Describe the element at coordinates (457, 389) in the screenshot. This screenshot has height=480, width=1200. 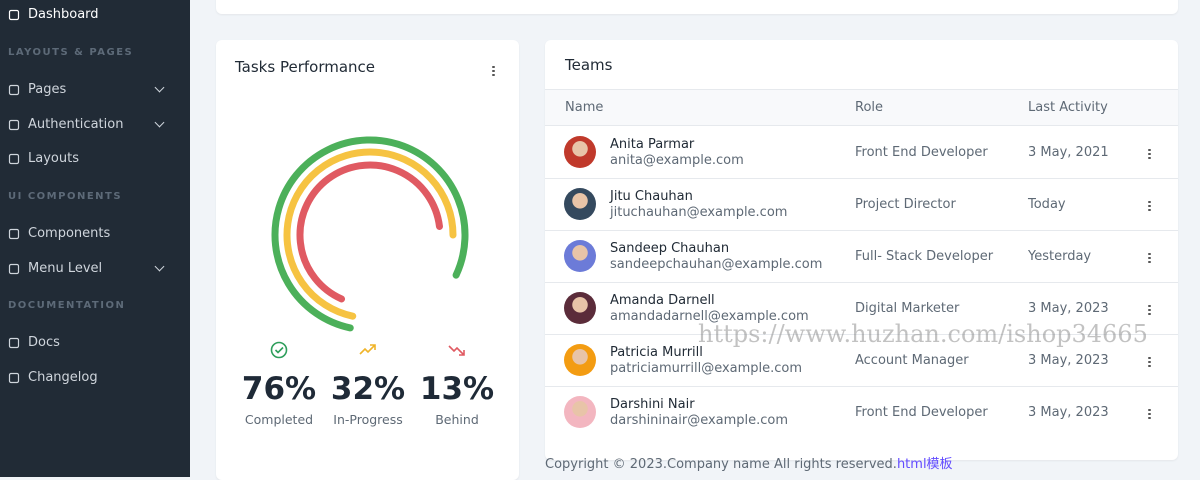
I see `stat-value: 13%` at that location.